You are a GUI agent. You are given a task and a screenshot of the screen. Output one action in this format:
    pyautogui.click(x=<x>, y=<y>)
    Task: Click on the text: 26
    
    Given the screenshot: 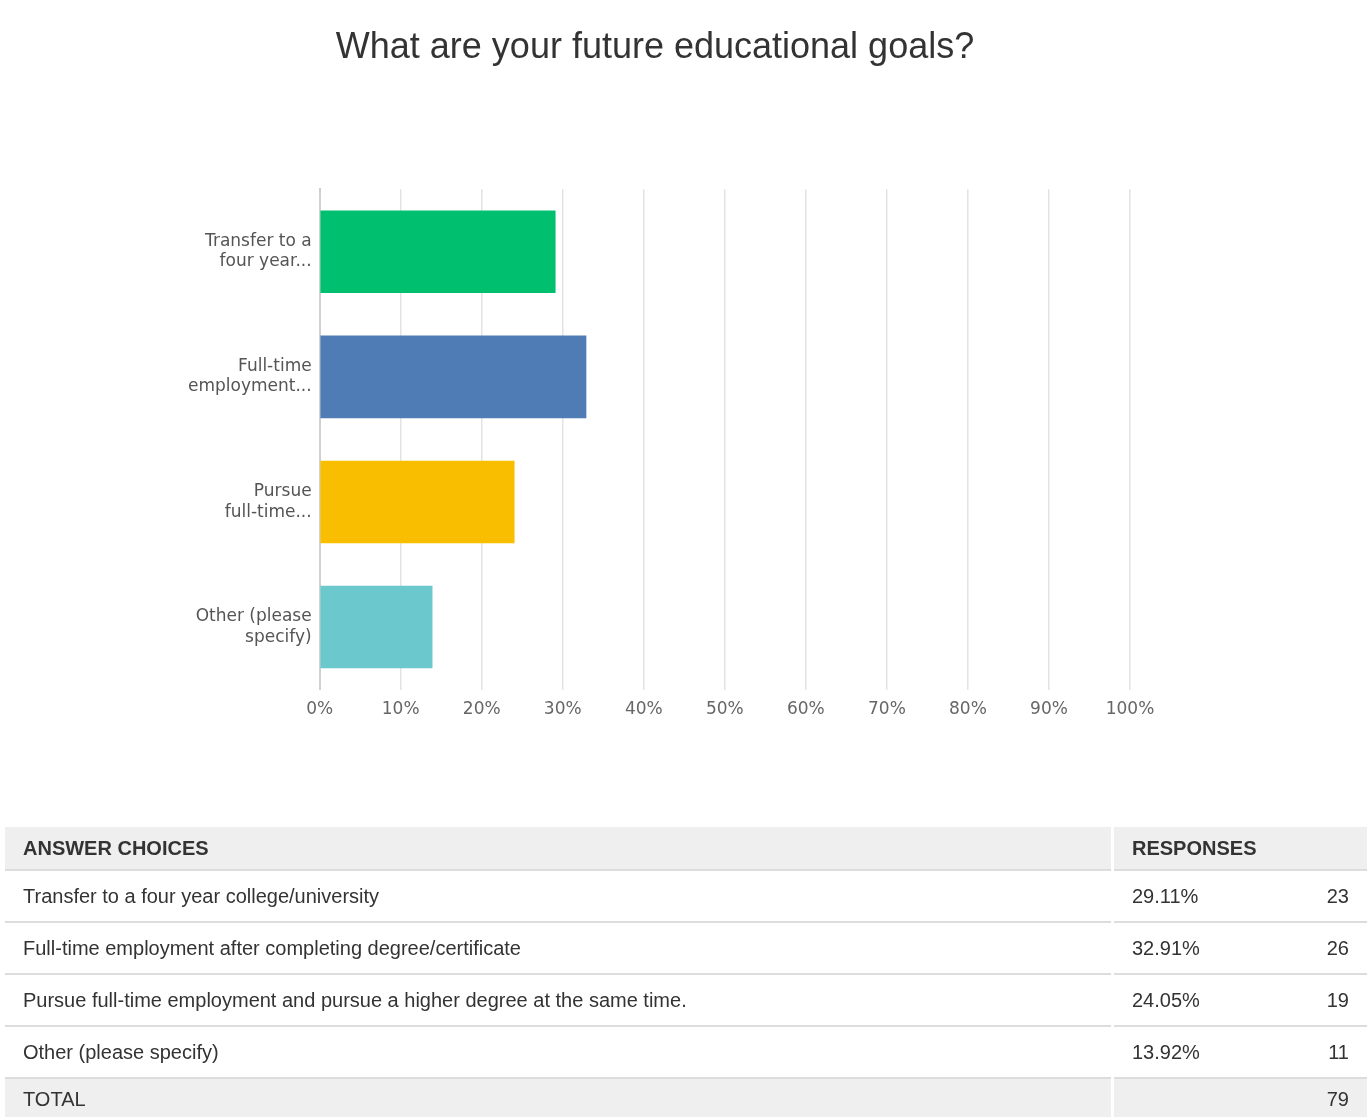 What is the action you would take?
    pyautogui.click(x=1318, y=948)
    